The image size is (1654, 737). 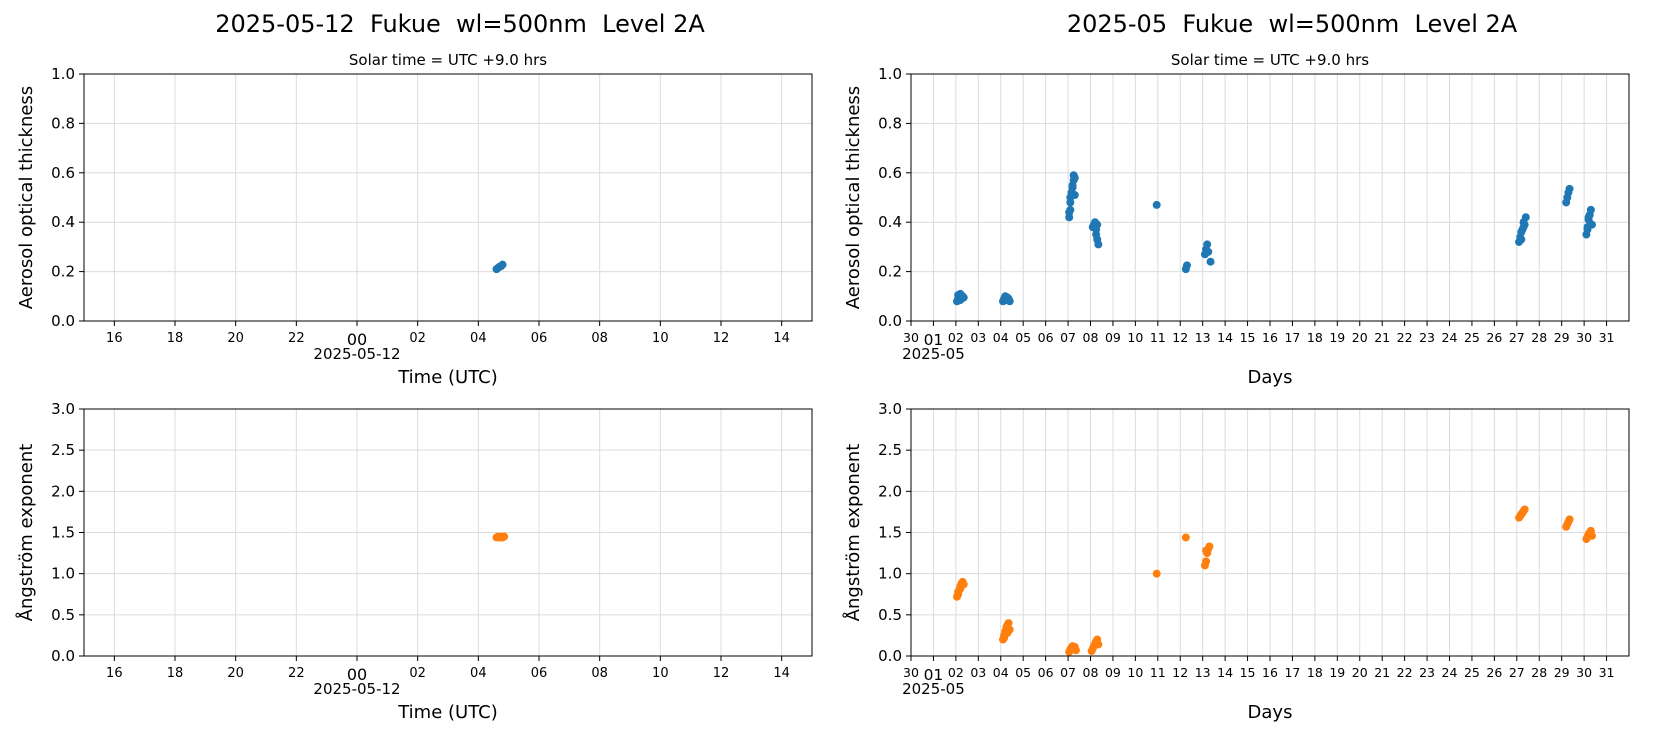 What do you see at coordinates (1427, 672) in the screenshot?
I see `x-tick-label: 23` at bounding box center [1427, 672].